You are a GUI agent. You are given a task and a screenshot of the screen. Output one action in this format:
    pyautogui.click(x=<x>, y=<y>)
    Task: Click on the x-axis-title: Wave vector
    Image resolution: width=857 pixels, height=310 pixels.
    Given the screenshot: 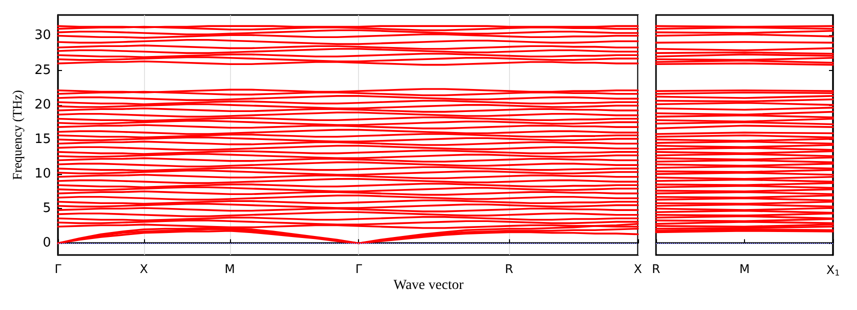 What is the action you would take?
    pyautogui.click(x=428, y=286)
    